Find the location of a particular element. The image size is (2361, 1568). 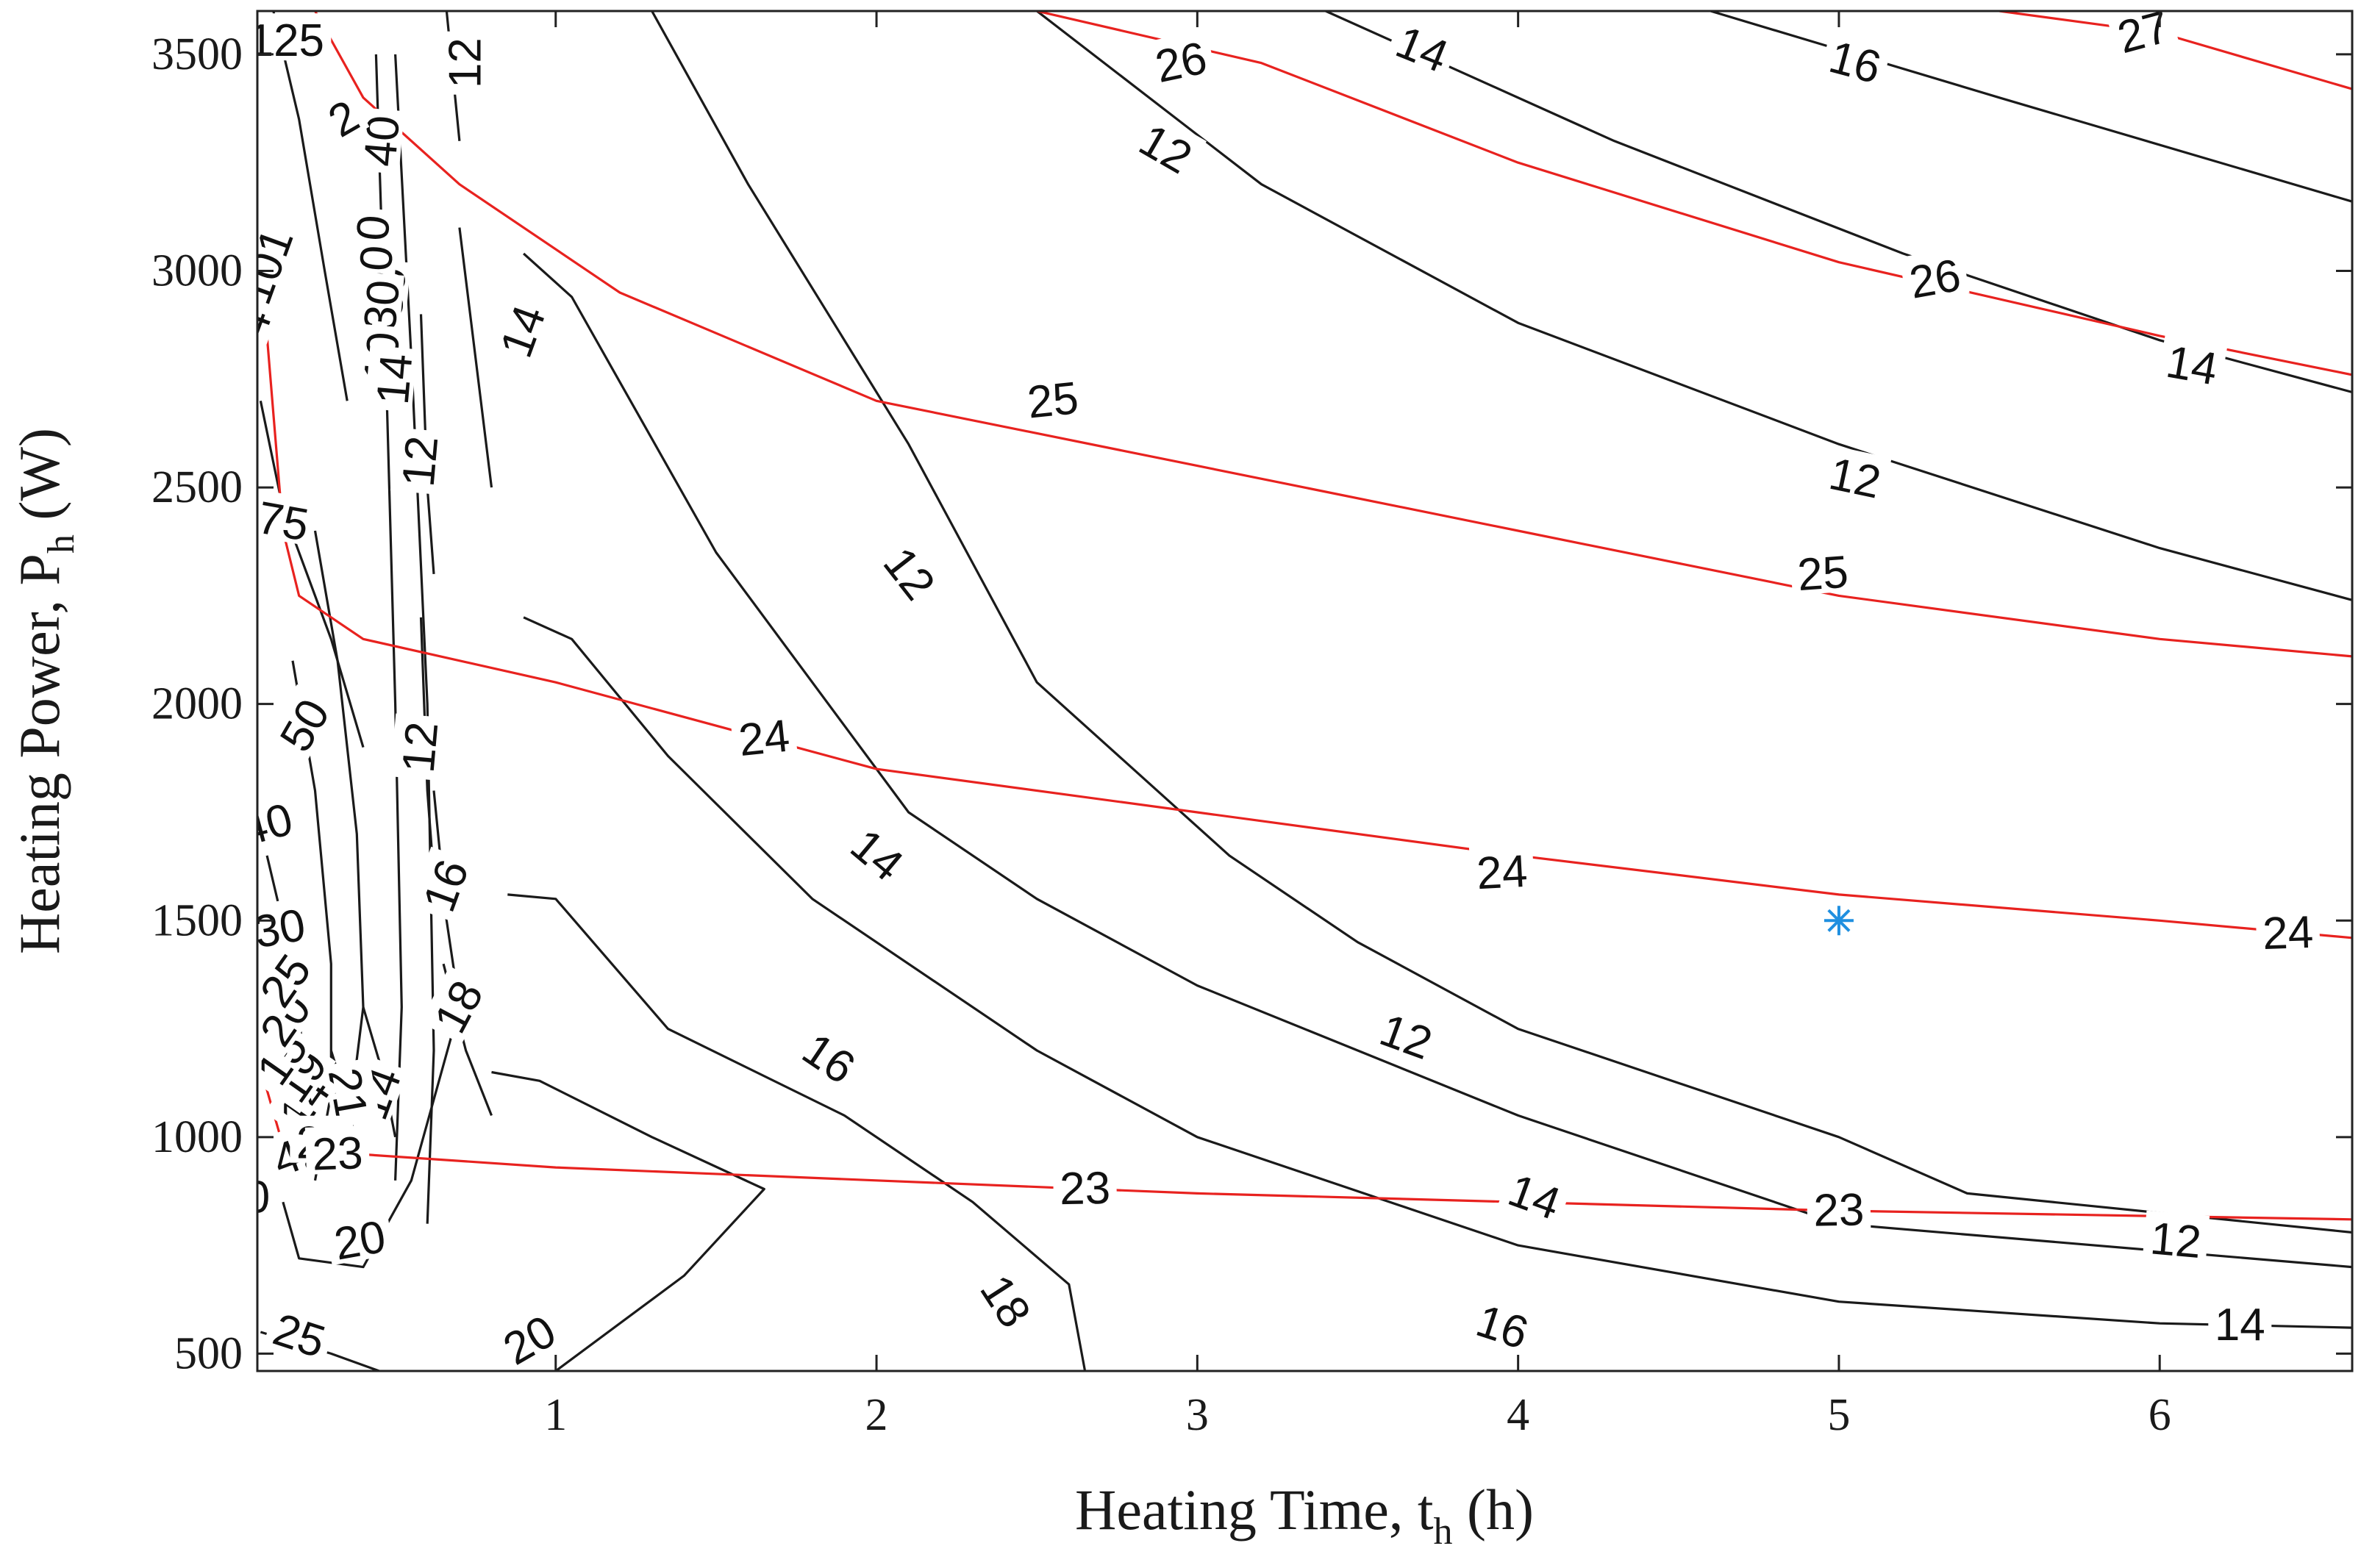

contour-label: 0 is located at coordinates (260, 1196).